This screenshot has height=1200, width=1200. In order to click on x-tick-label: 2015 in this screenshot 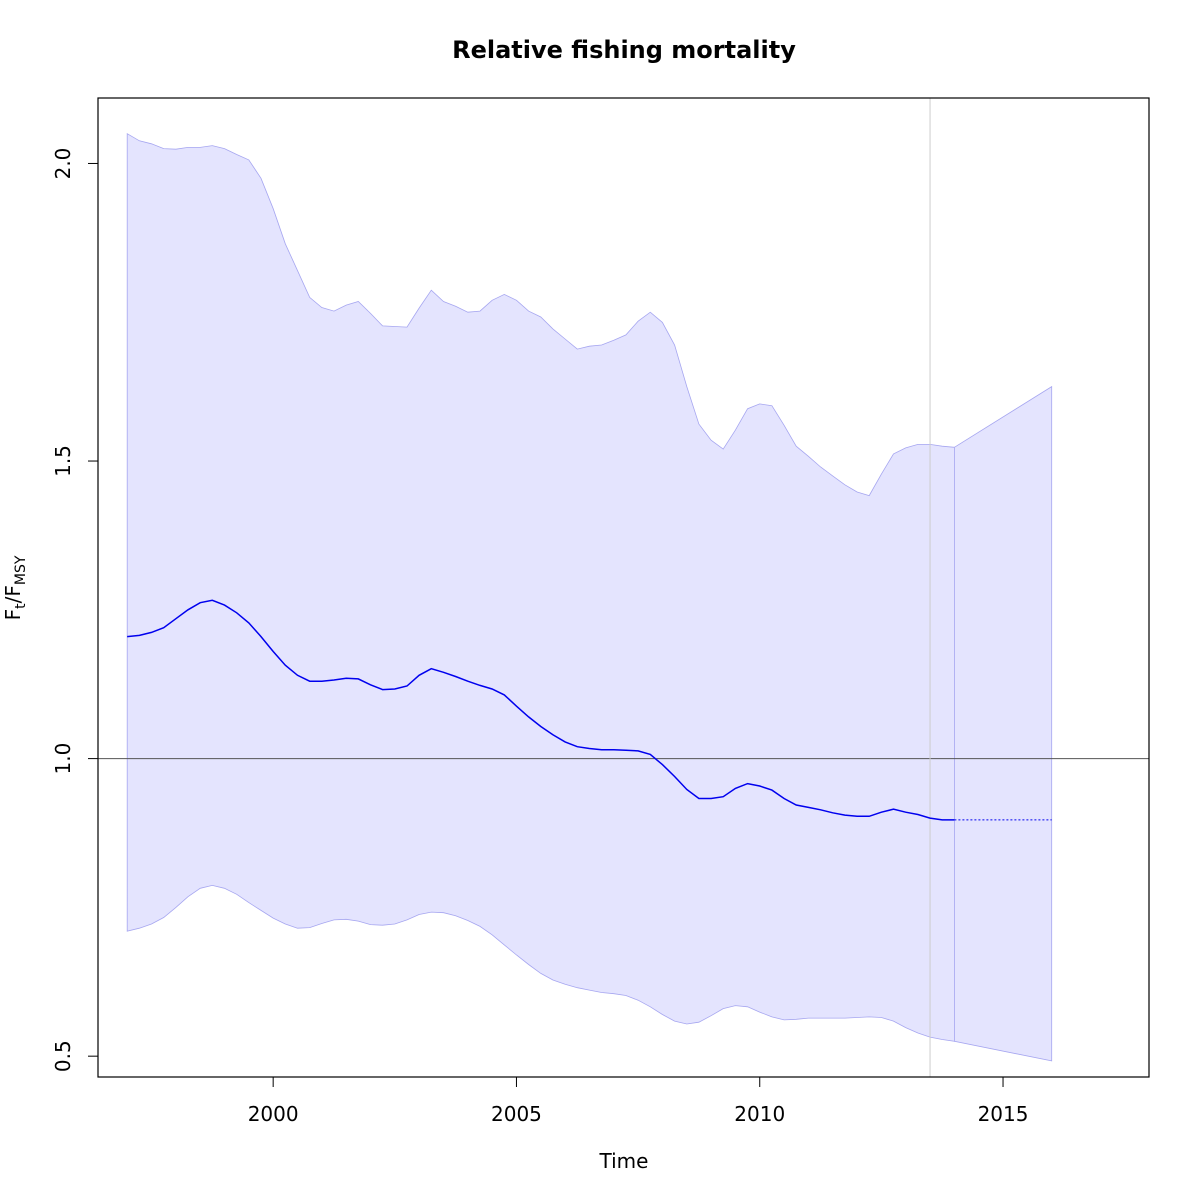, I will do `click(1003, 1114)`.